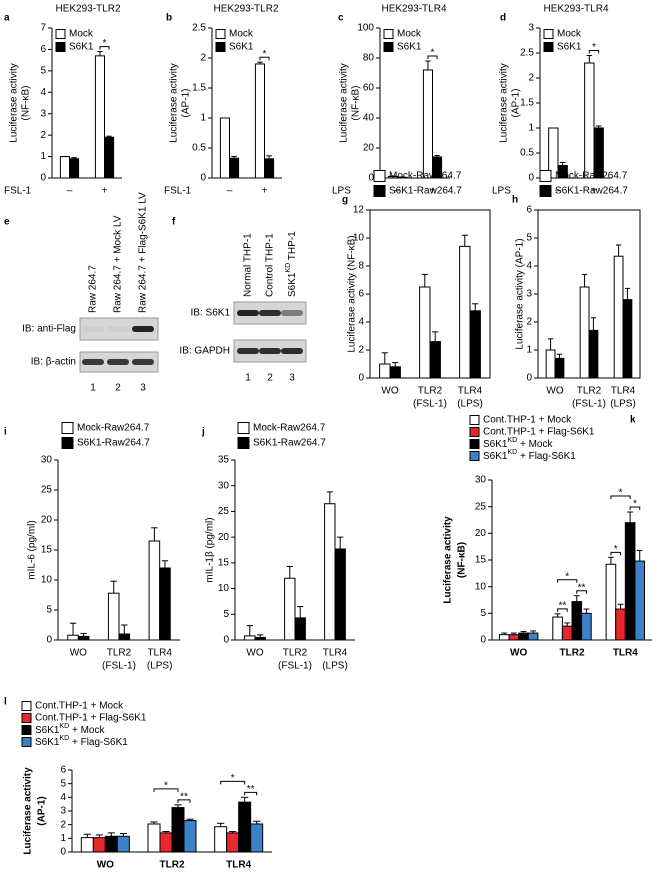 The width and height of the screenshot is (660, 883). Describe the element at coordinates (210, 549) in the screenshot. I see `y-axis-label: mIL-1β (pg/ml)` at that location.